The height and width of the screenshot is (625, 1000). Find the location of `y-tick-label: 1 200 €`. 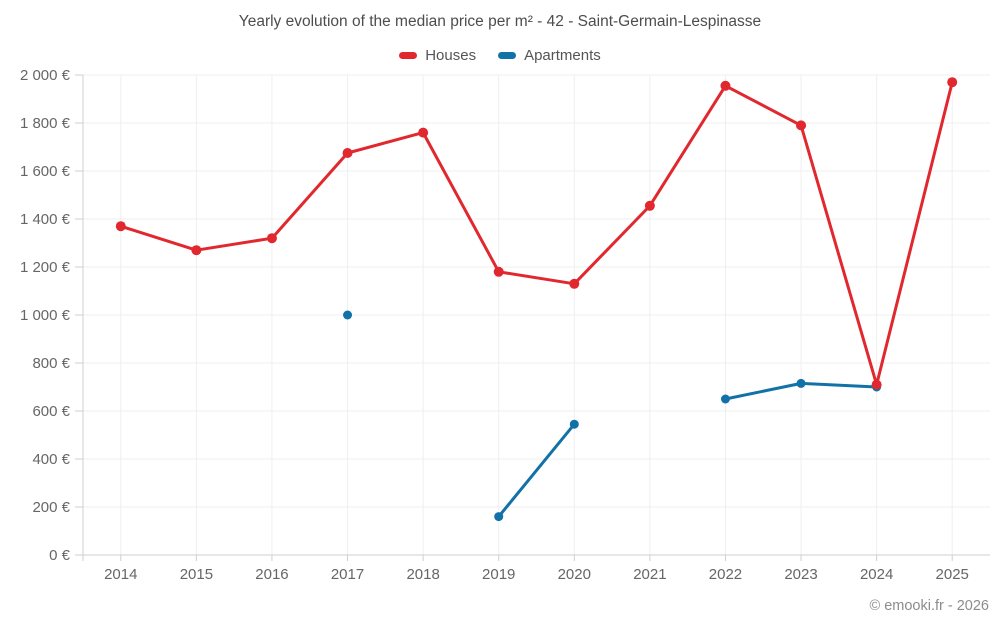

y-tick-label: 1 200 € is located at coordinates (45, 267).